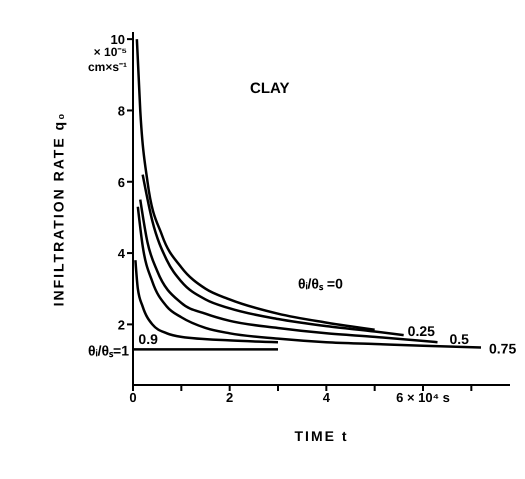  I want to click on x-tick-label: 4, so click(326, 398).